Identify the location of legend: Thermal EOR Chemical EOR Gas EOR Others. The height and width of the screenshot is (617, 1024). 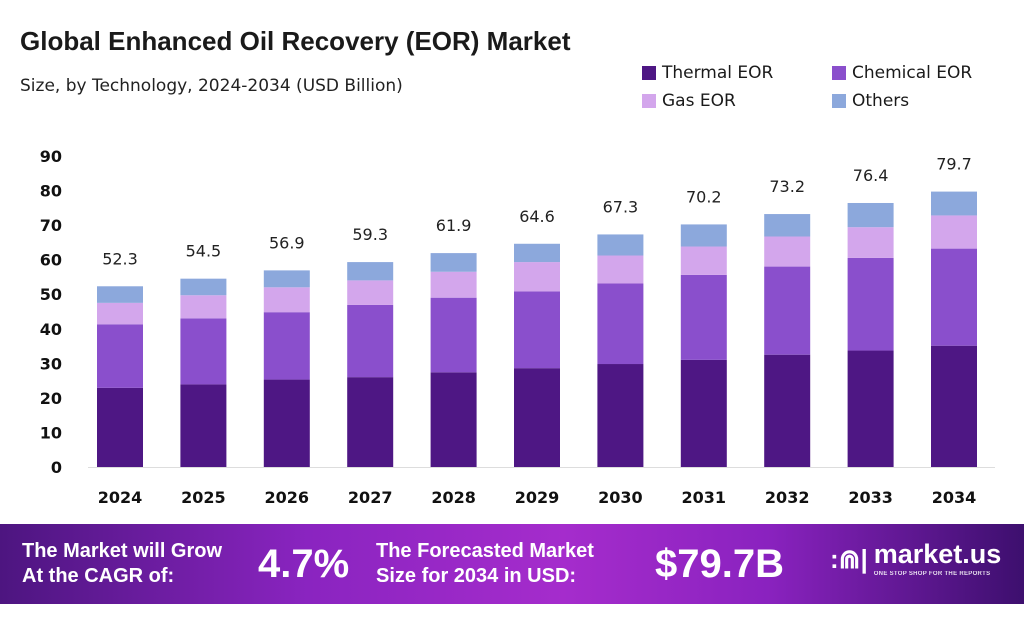
(827, 87).